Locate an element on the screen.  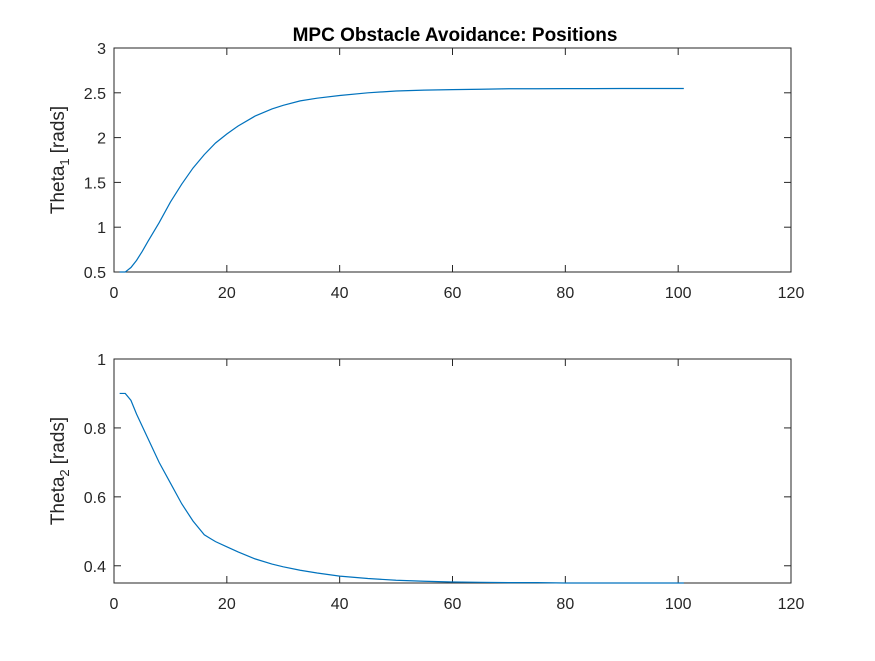
top-ylabel-unit: [rads] is located at coordinates (58, 130).